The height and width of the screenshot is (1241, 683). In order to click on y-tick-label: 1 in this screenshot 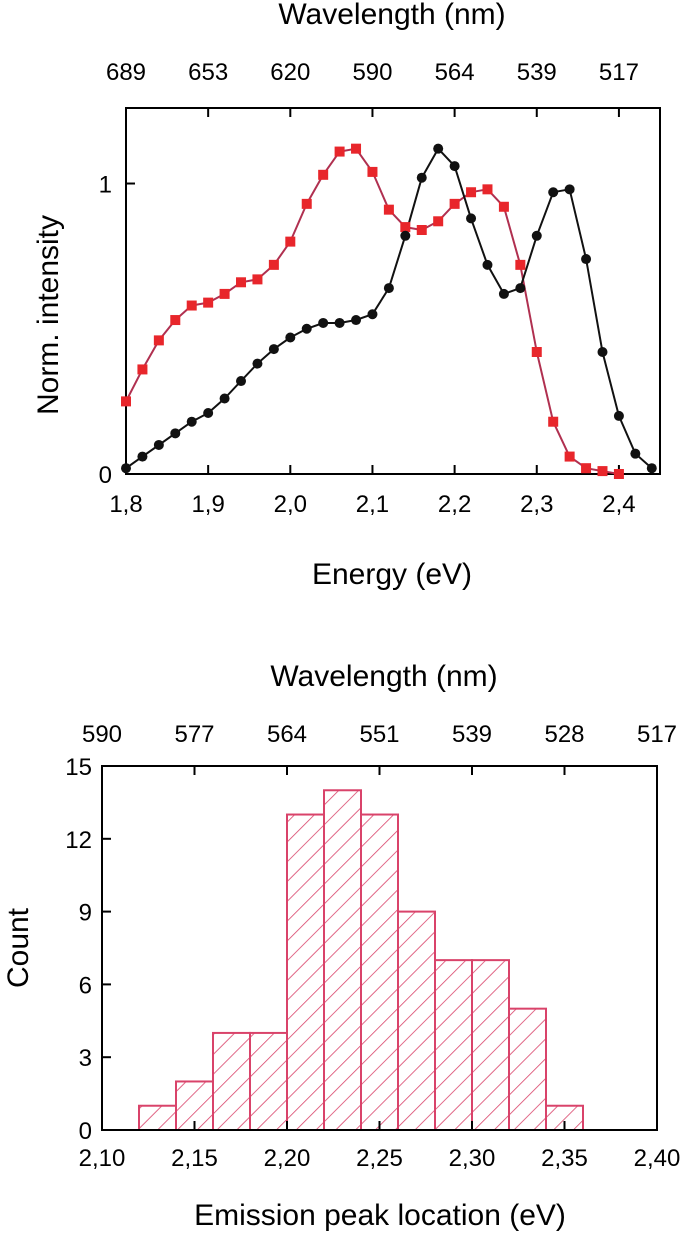, I will do `click(105, 185)`.